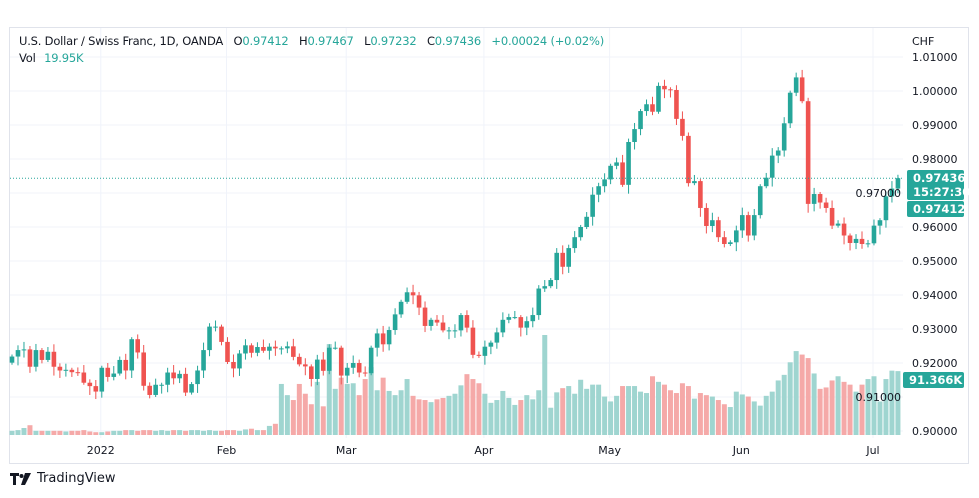  Describe the element at coordinates (483, 450) in the screenshot. I see `time-axis: 2022 Feb Mar Apr May Jun Jul` at that location.